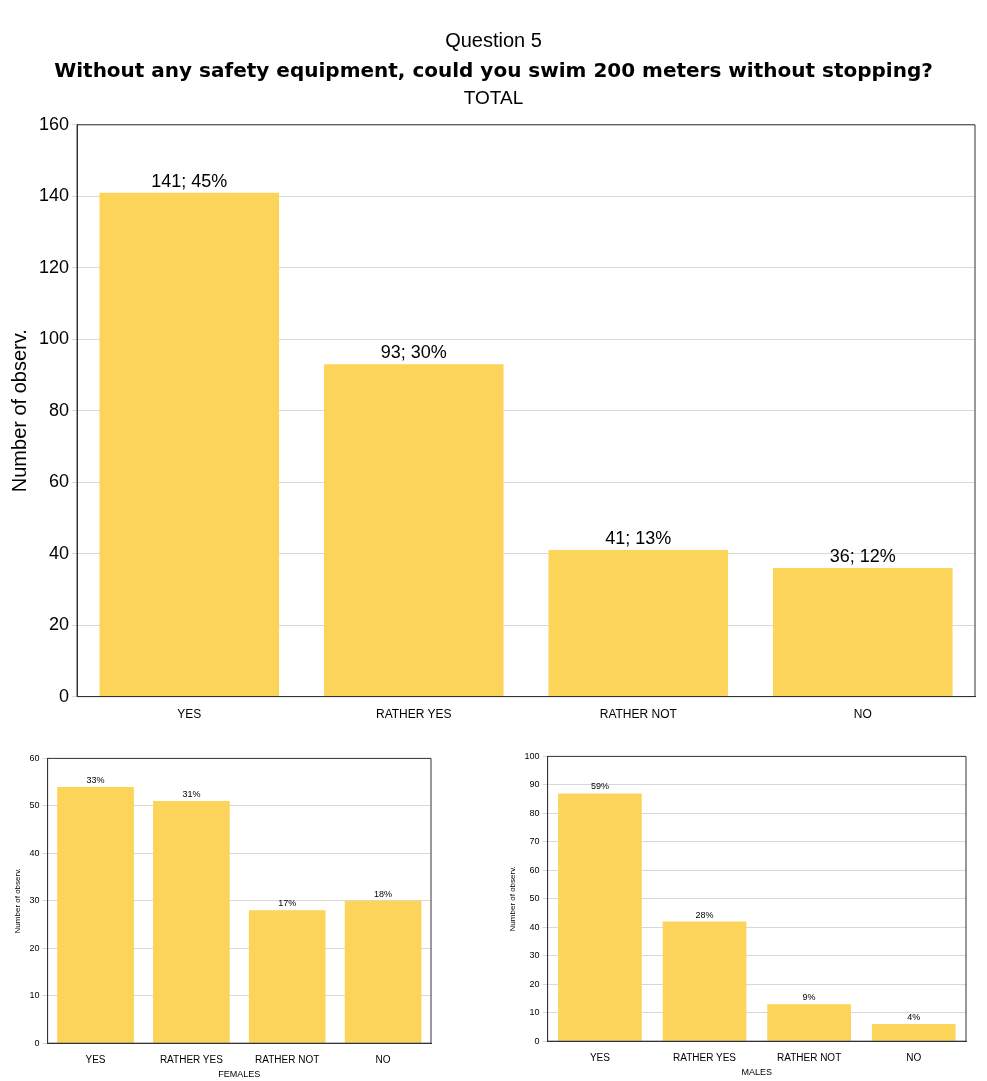 Image resolution: width=987 pixels, height=1081 pixels. What do you see at coordinates (862, 555) in the screenshot?
I see `data-label: 36; 12%` at bounding box center [862, 555].